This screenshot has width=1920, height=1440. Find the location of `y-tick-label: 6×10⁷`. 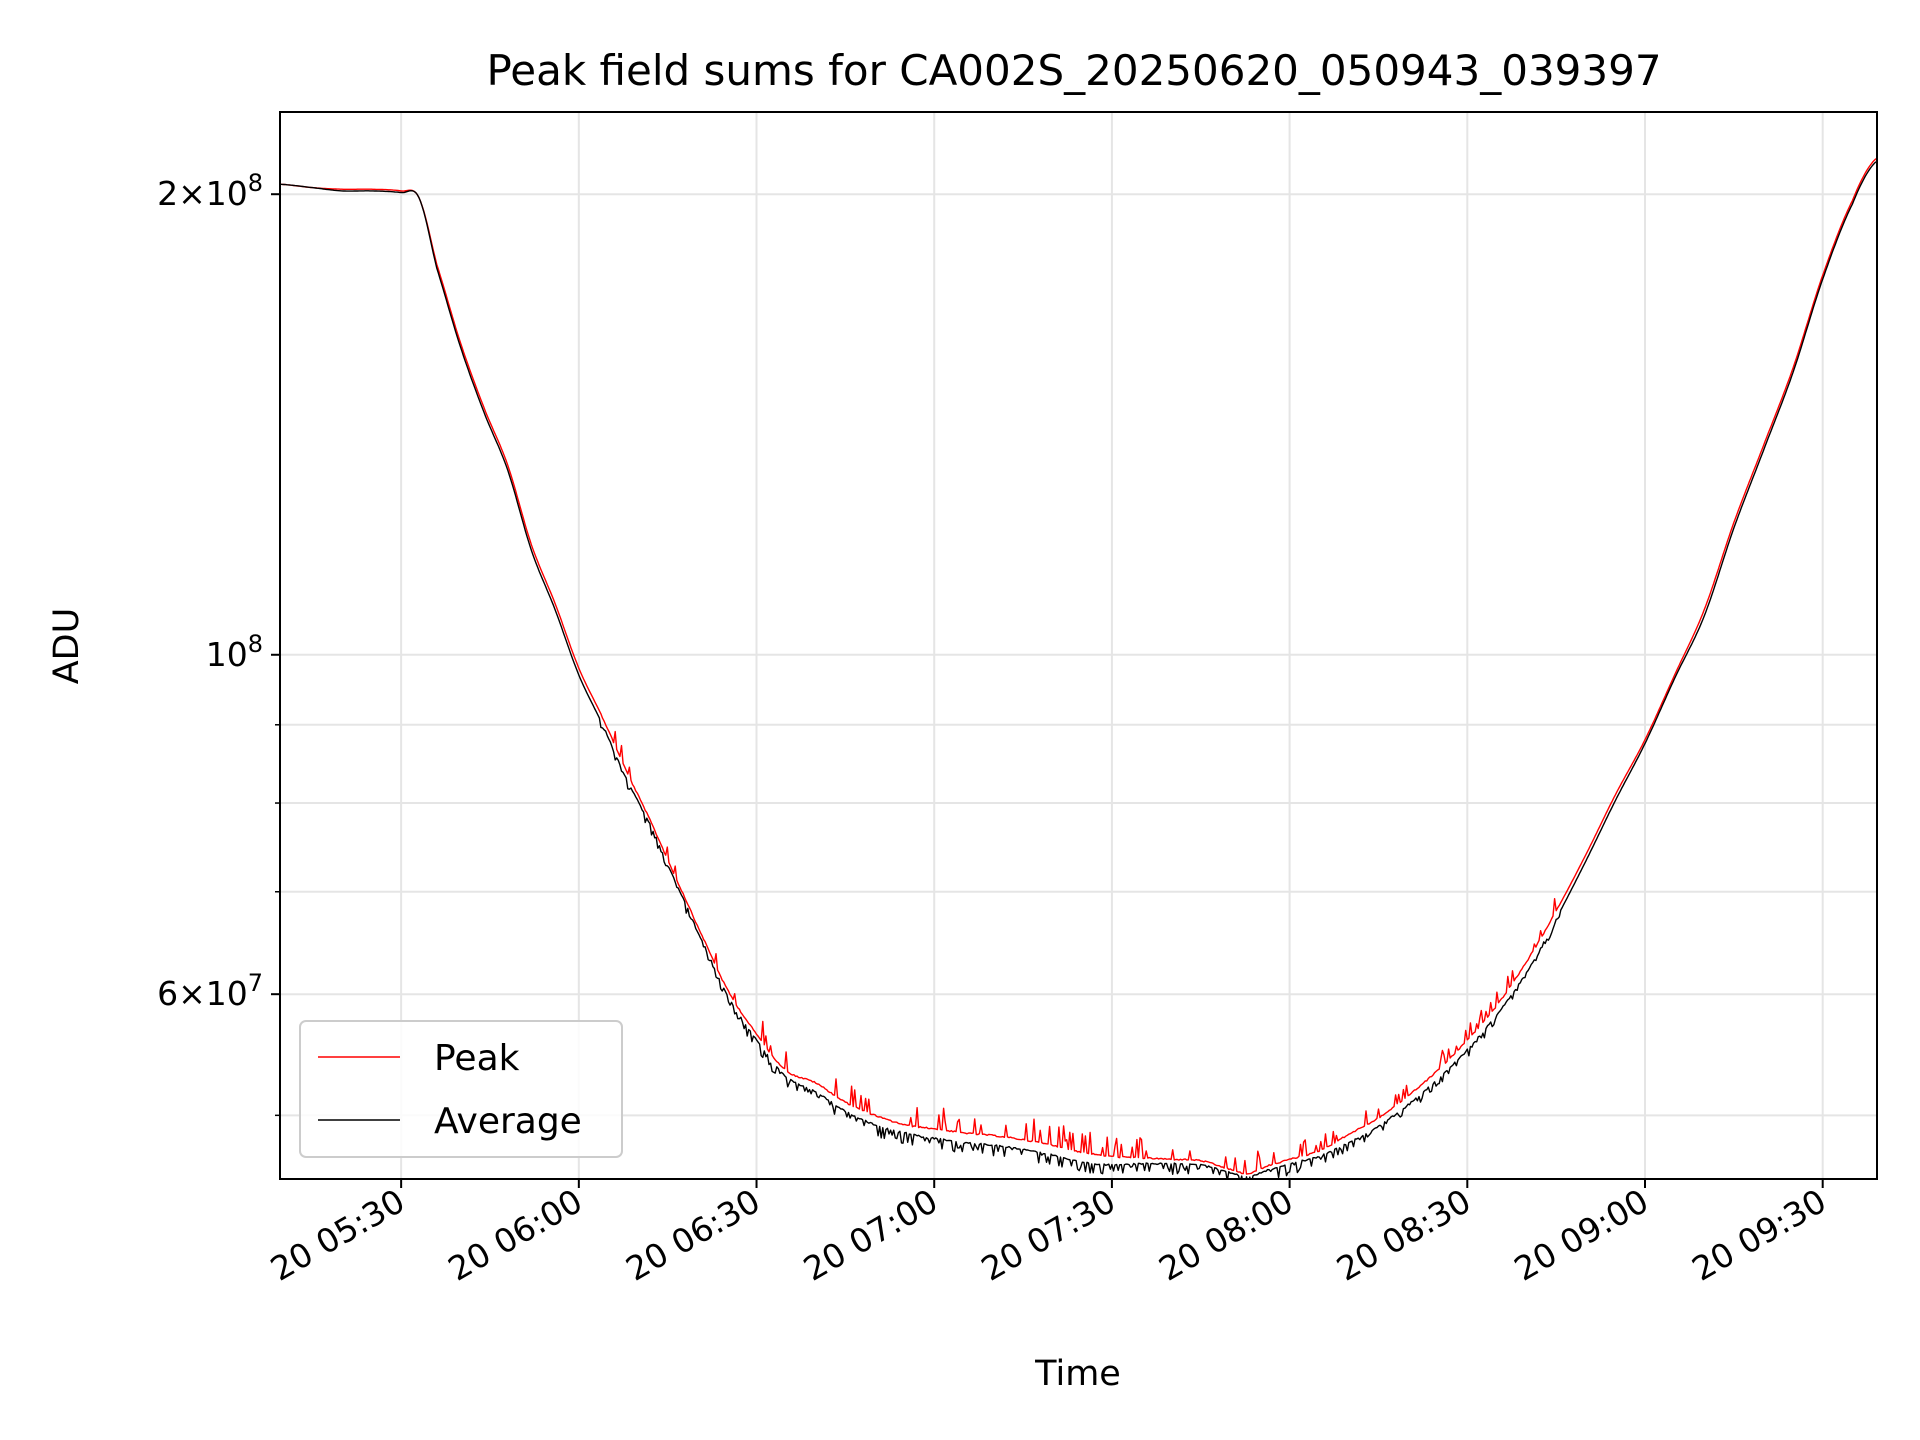

y-tick-label: 6×10⁷ is located at coordinates (210, 991).